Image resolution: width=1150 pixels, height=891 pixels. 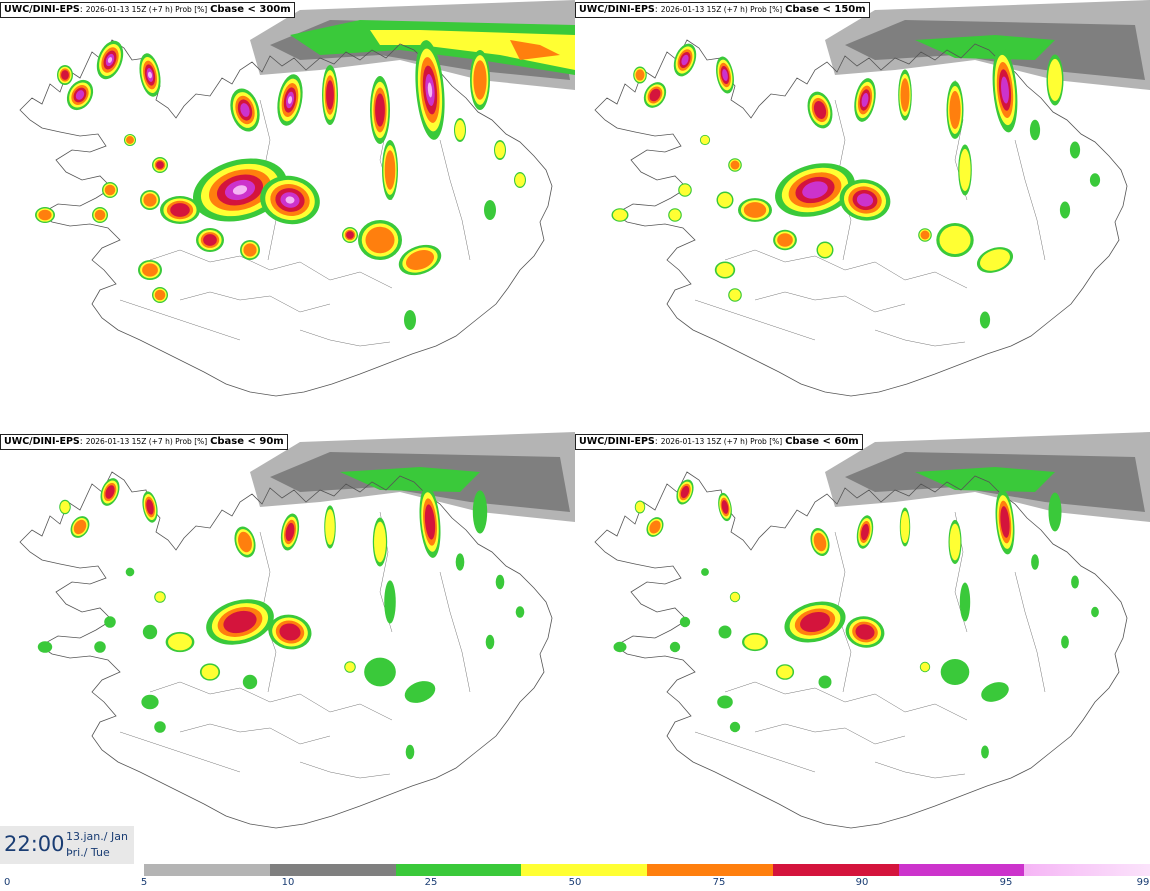 I want to click on colorbar, so click(x=647, y=870).